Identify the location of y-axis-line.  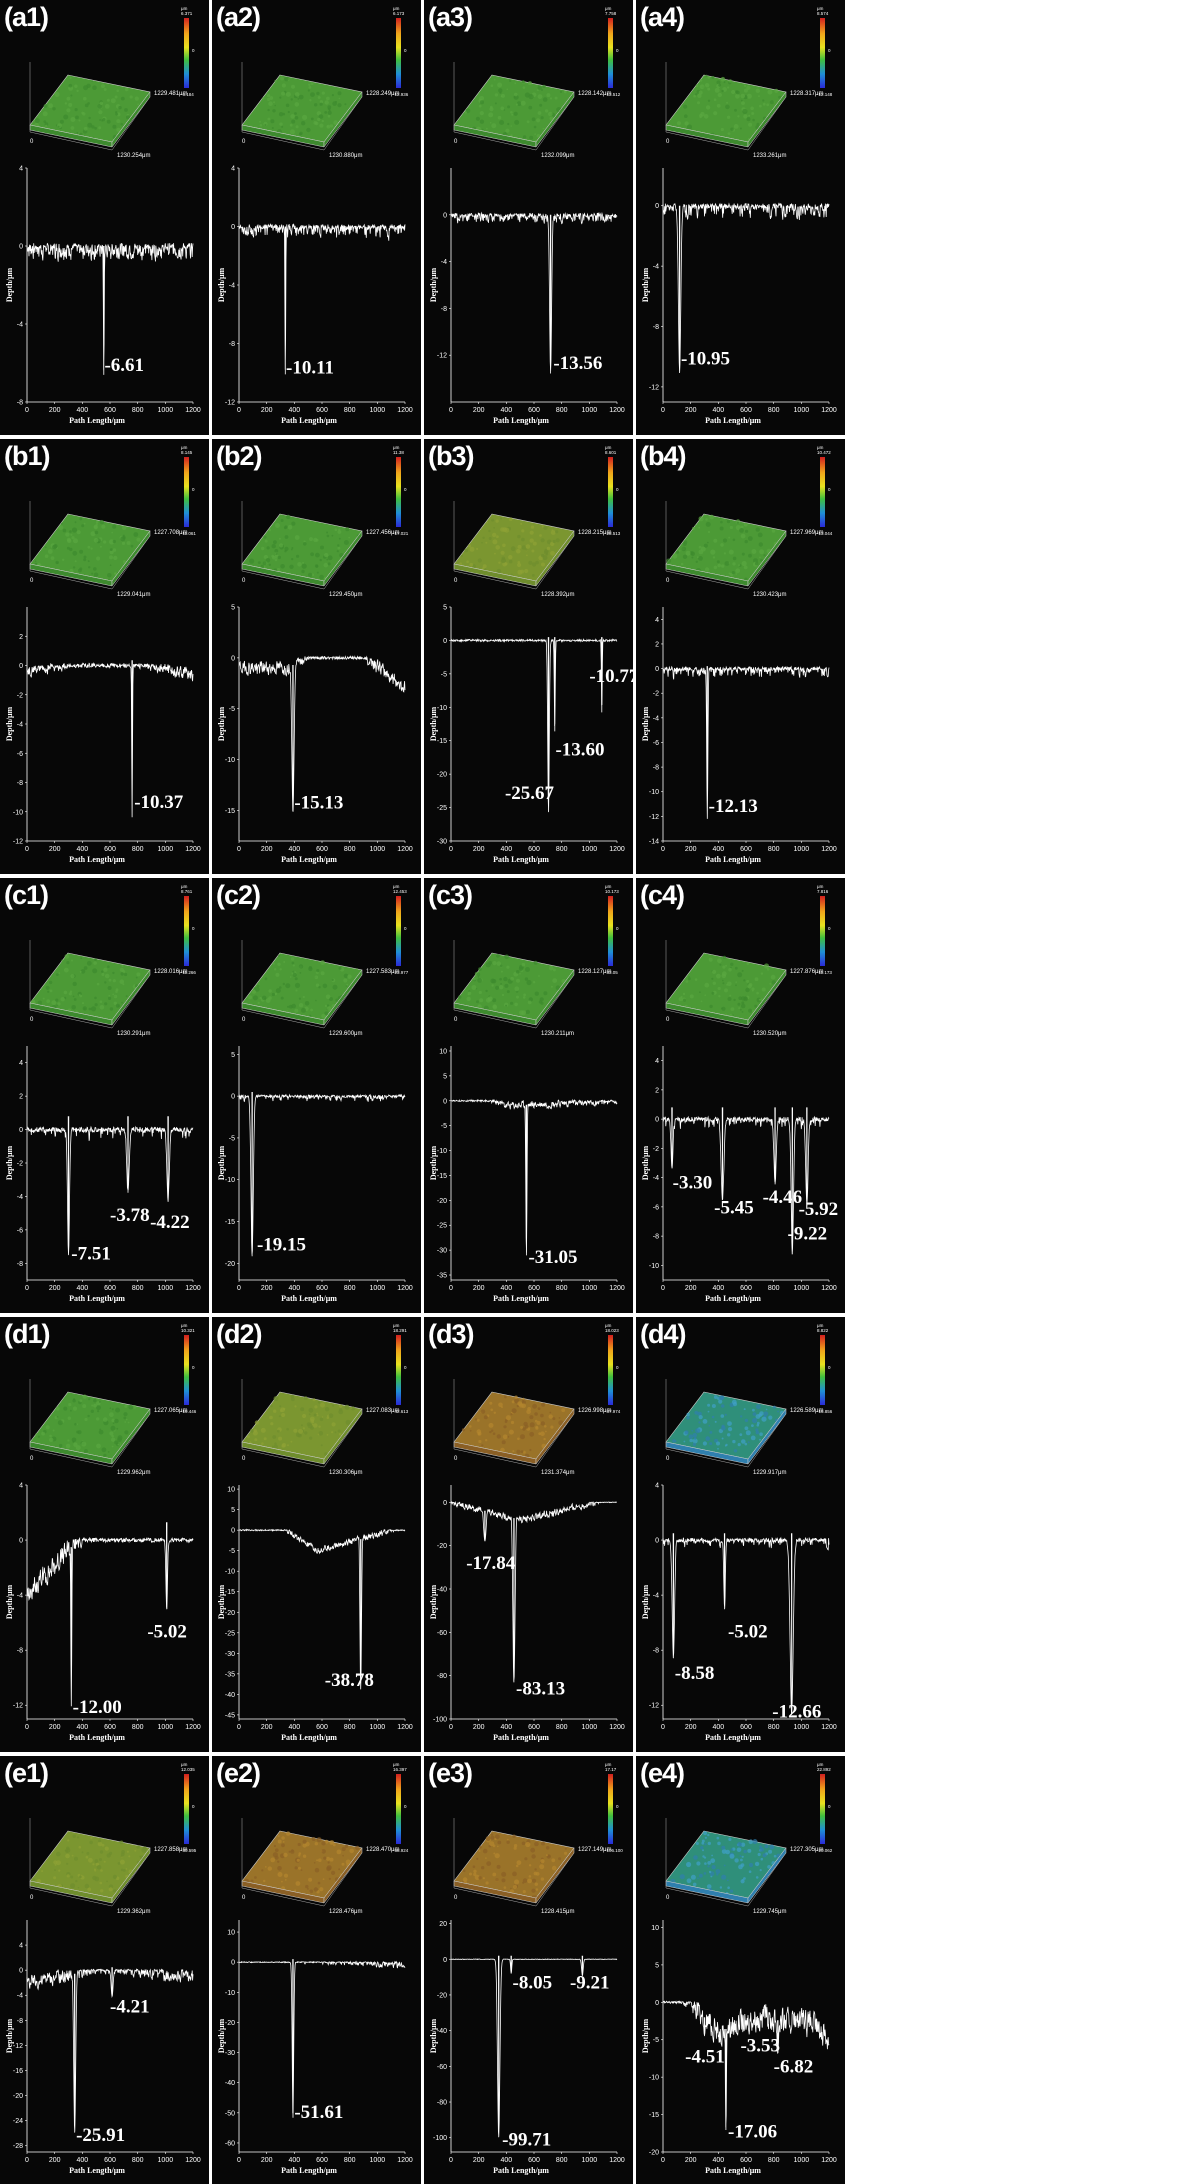
(767, 123).